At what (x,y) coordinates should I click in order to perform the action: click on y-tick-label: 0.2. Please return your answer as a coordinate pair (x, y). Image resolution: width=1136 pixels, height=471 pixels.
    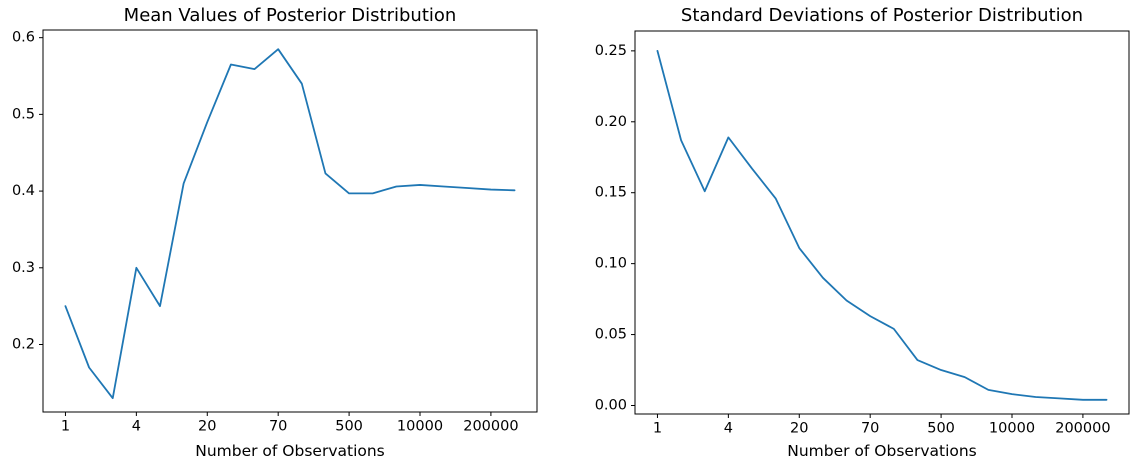
    Looking at the image, I should click on (23, 344).